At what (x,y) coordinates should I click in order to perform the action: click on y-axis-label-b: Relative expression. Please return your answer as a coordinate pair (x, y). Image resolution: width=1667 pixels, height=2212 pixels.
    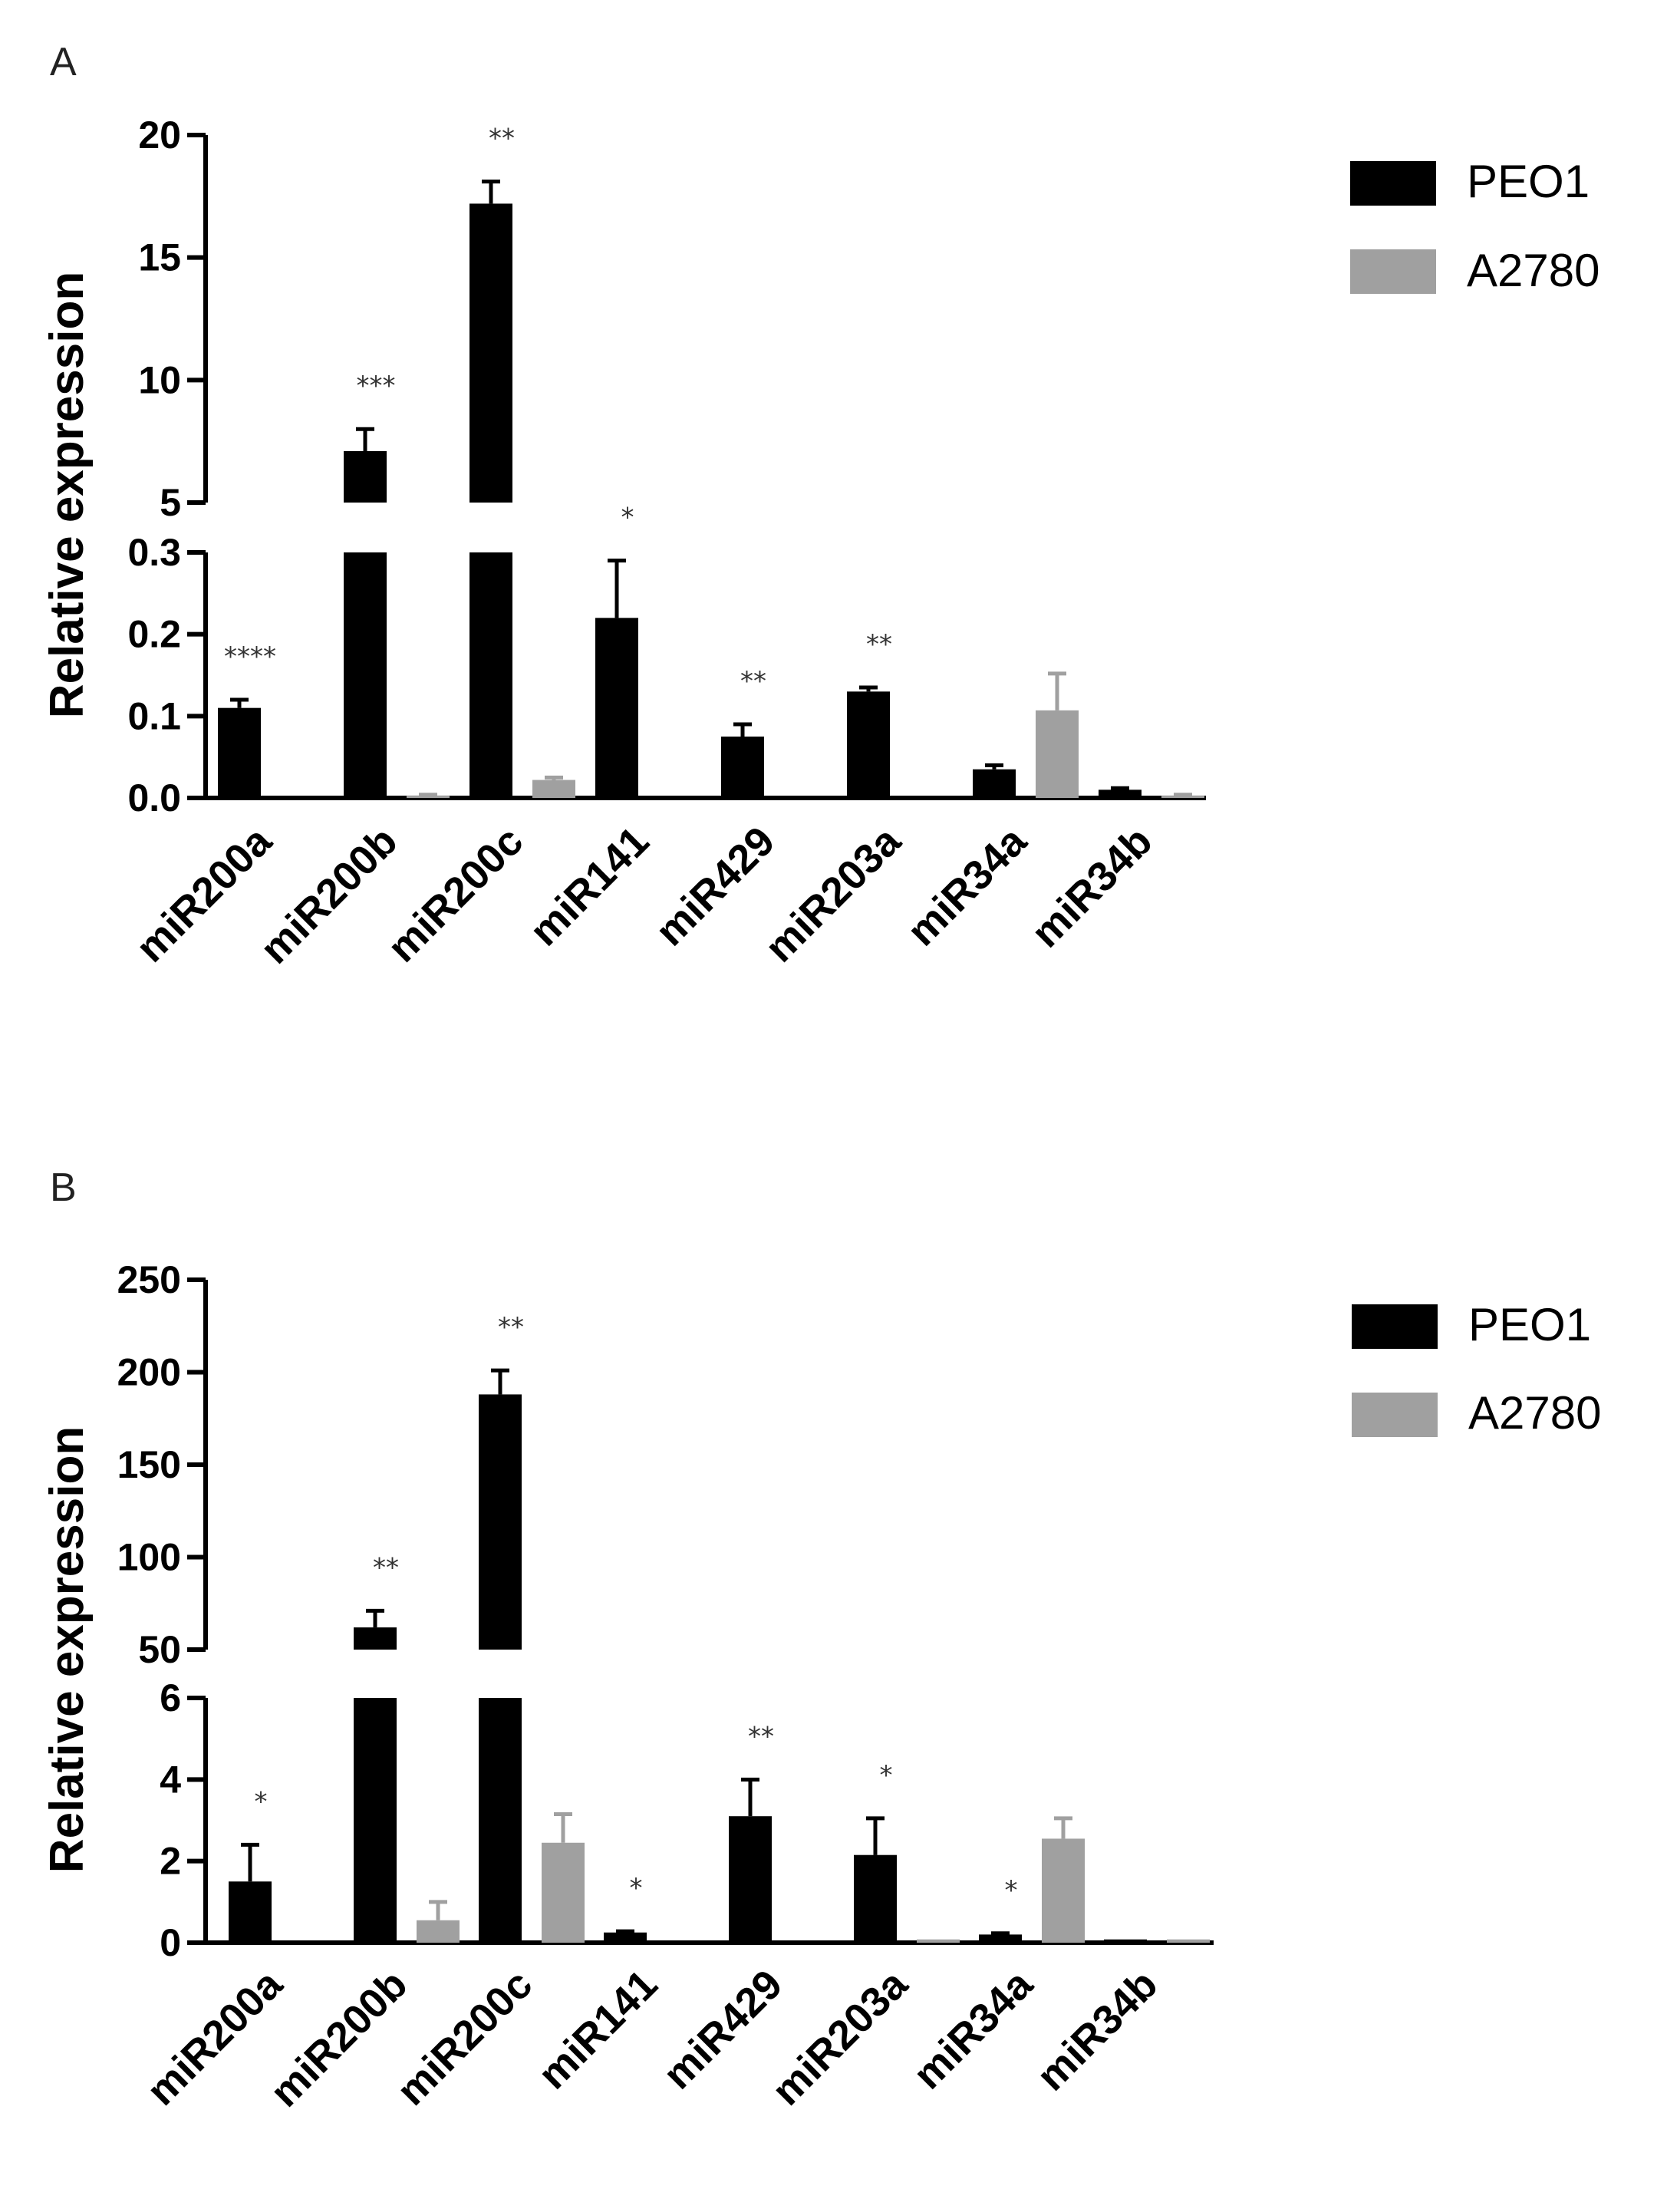
    Looking at the image, I should click on (67, 1649).